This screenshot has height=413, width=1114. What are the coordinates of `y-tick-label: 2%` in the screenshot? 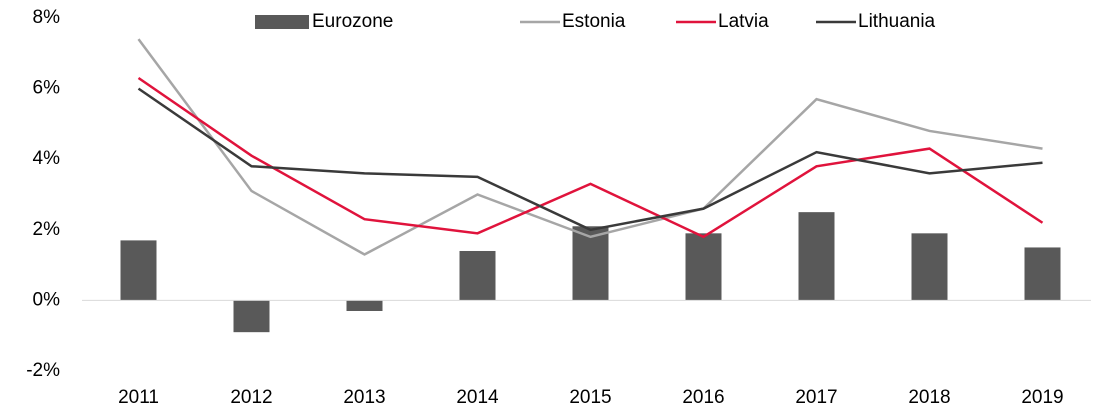 It's located at (47, 229).